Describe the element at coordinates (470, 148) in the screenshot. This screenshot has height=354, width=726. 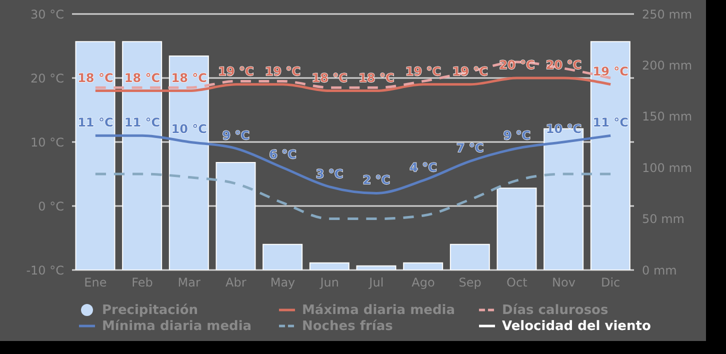
I see `data-label: 7 °C` at that location.